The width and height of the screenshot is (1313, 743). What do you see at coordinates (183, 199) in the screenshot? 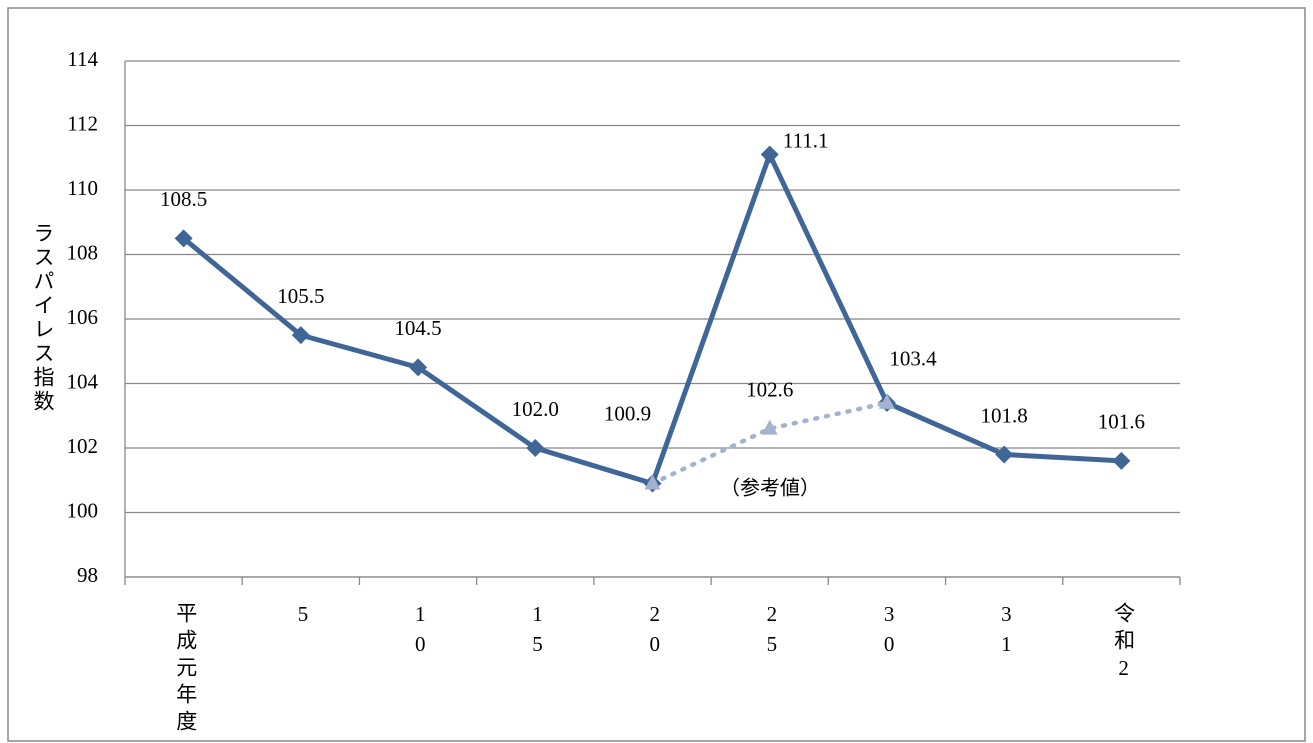
I see `data-label: 108.5` at bounding box center [183, 199].